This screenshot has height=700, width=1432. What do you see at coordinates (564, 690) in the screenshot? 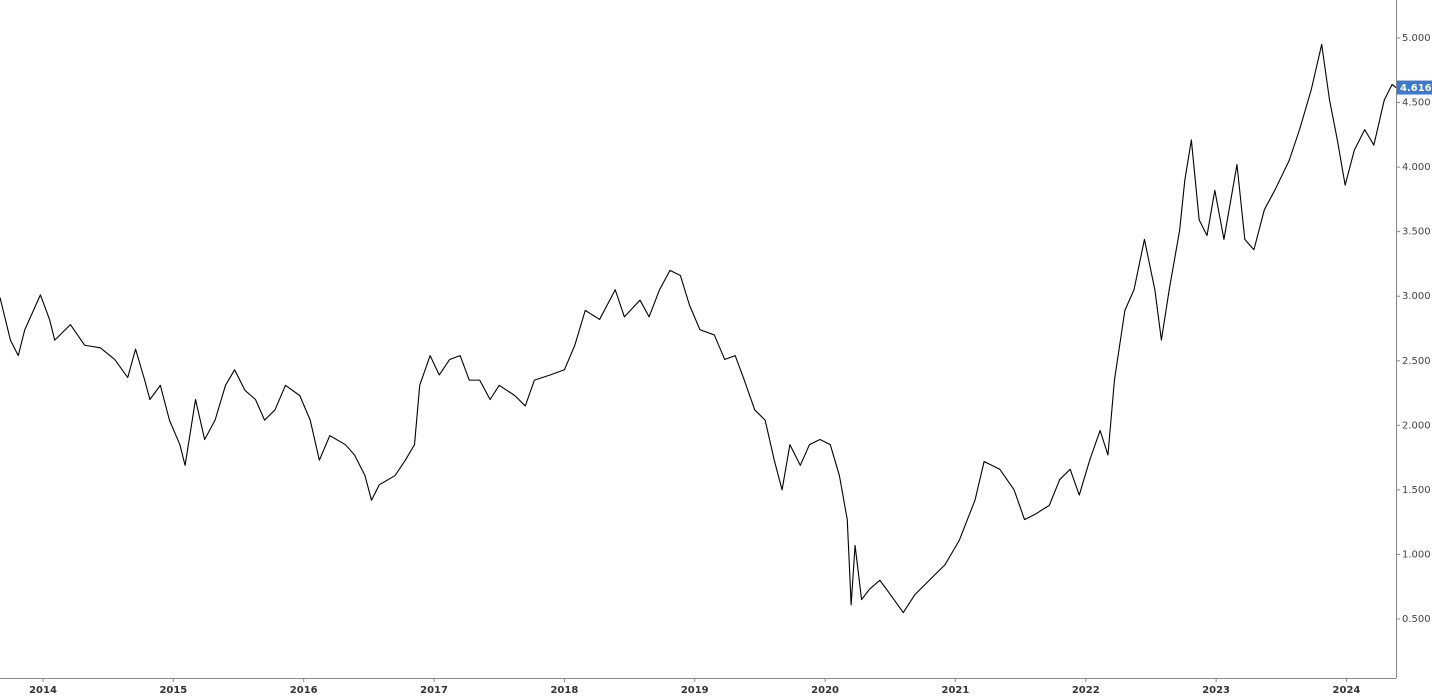
I see `x-tick-label: 2018` at bounding box center [564, 690].